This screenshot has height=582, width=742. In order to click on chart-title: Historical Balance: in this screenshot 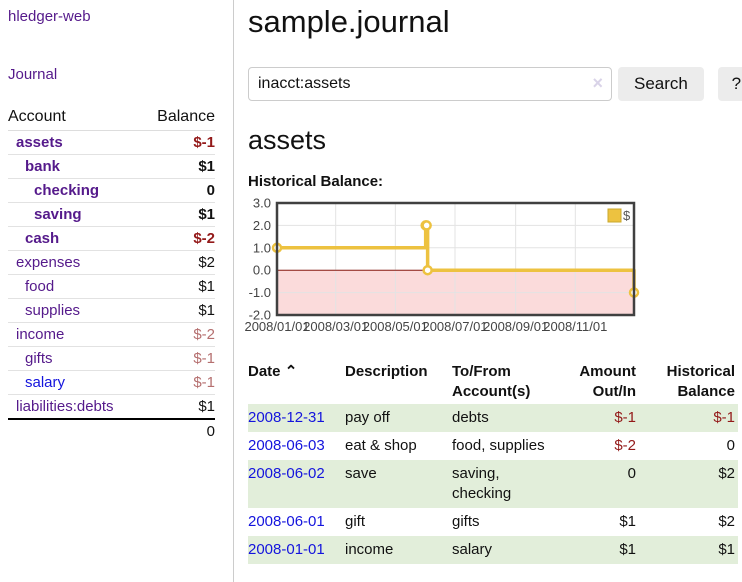, I will do `click(316, 181)`.